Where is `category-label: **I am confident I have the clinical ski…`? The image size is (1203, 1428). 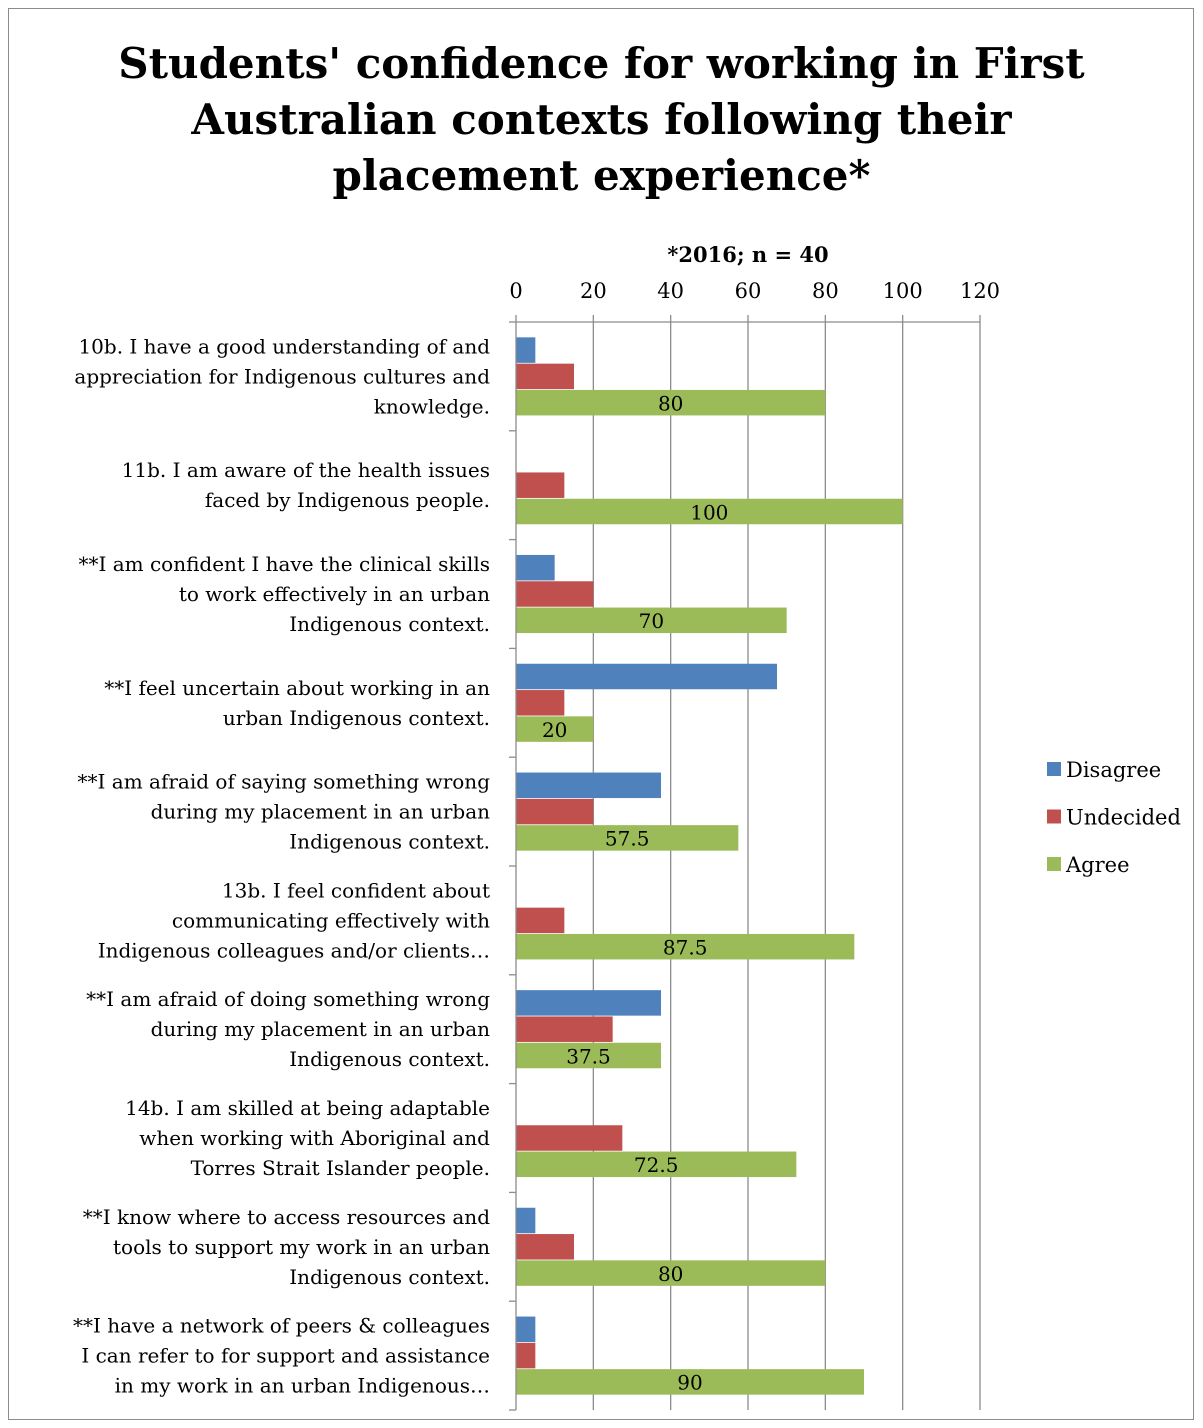 category-label: **I am confident I have the clinical ski… is located at coordinates (284, 594).